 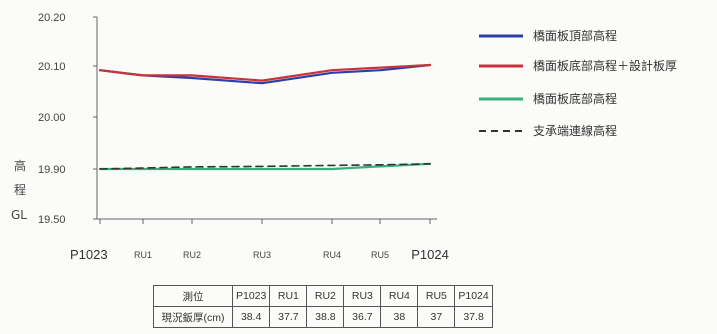 What do you see at coordinates (430, 254) in the screenshot?
I see `x-tick-label: P1024` at bounding box center [430, 254].